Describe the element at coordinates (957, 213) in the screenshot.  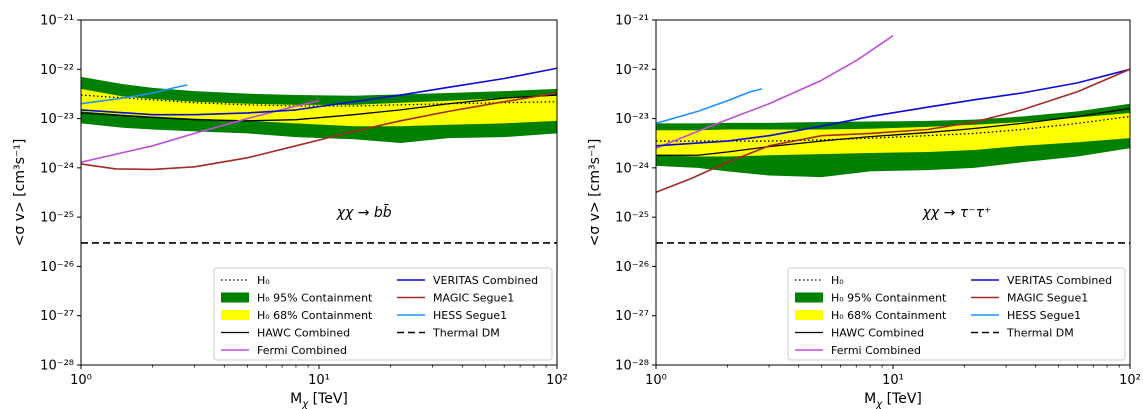
I see `process-annotation: χχ → τ⁻τ⁺` at that location.